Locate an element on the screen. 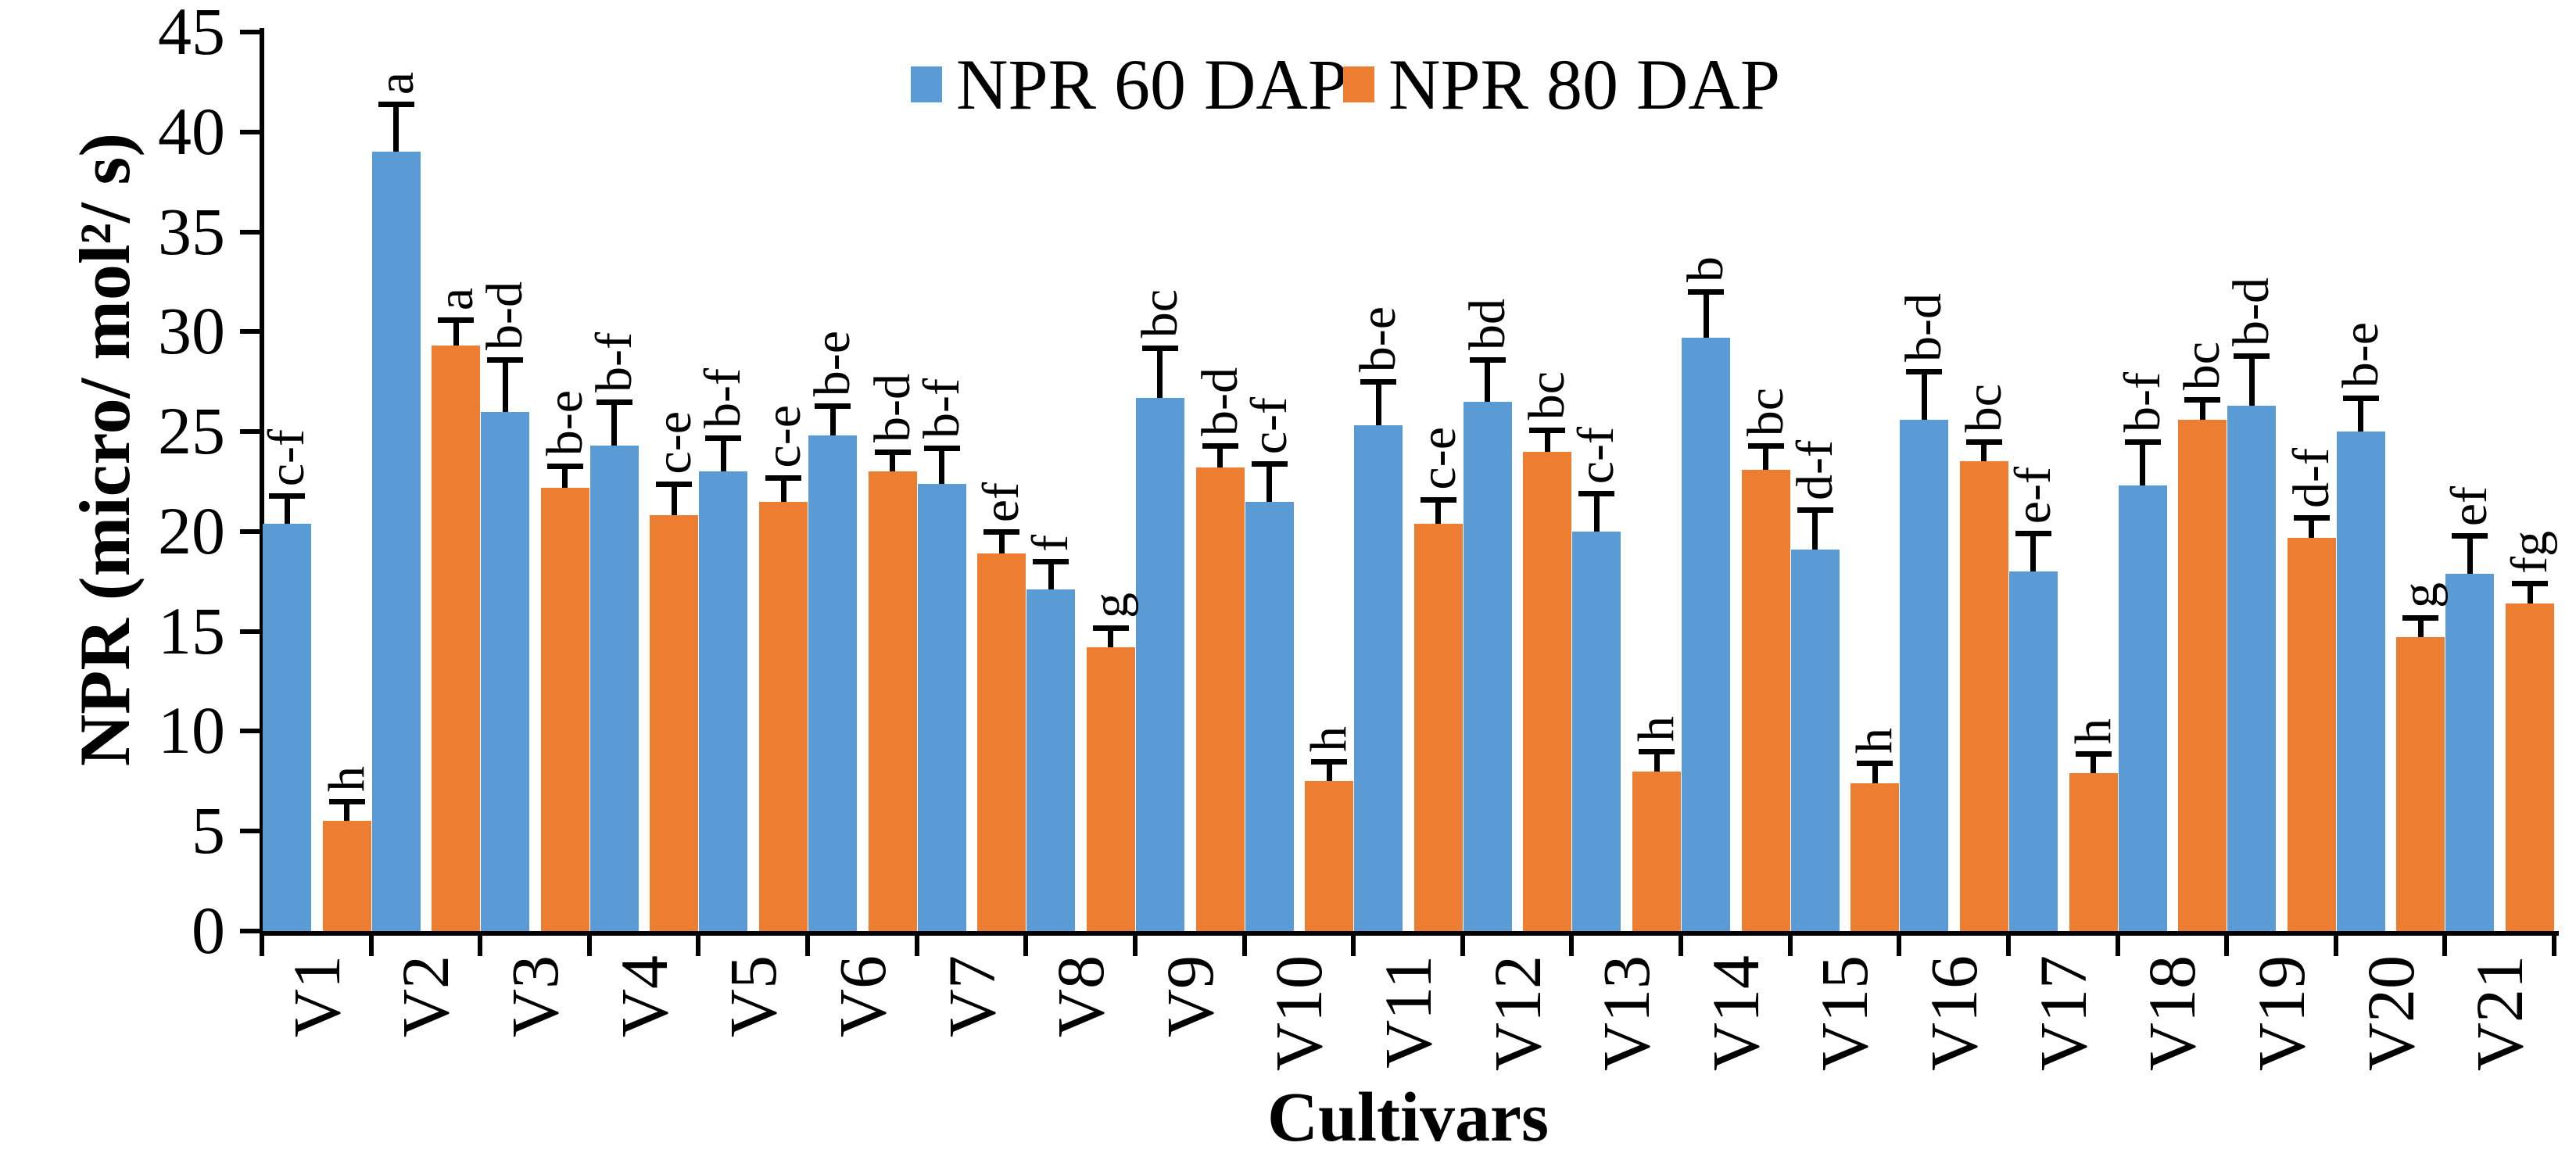 Image resolution: width=2576 pixels, height=1164 pixels. bar-V10-60dap is located at coordinates (1269, 716).